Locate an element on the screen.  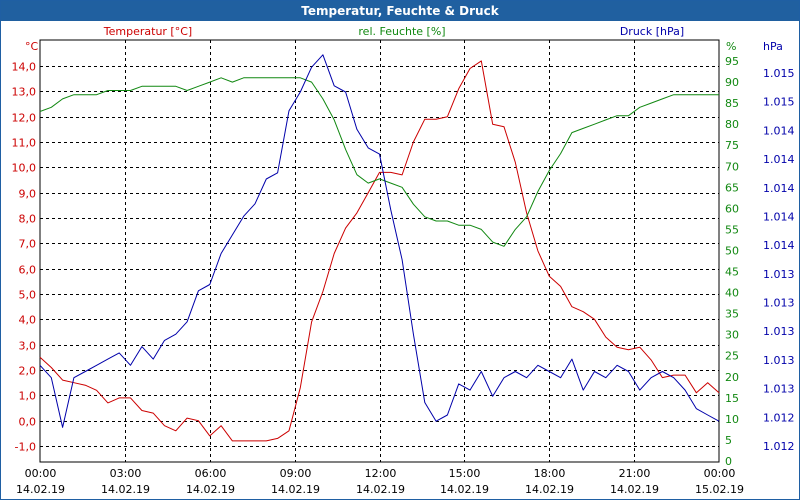
window-title: Temperatur, Feuchte & Druck is located at coordinates (400, 11).